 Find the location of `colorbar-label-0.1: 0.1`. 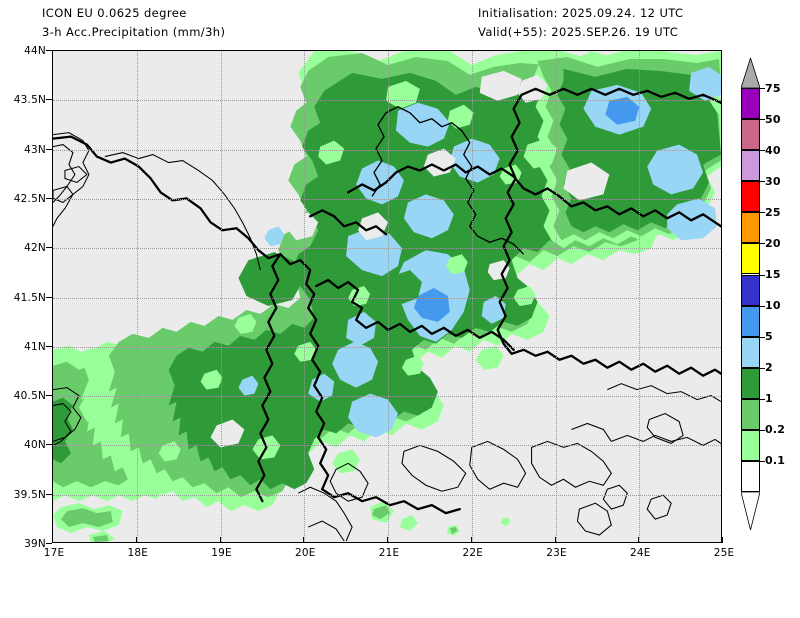

colorbar-label-0.1: 0.1 is located at coordinates (775, 460).